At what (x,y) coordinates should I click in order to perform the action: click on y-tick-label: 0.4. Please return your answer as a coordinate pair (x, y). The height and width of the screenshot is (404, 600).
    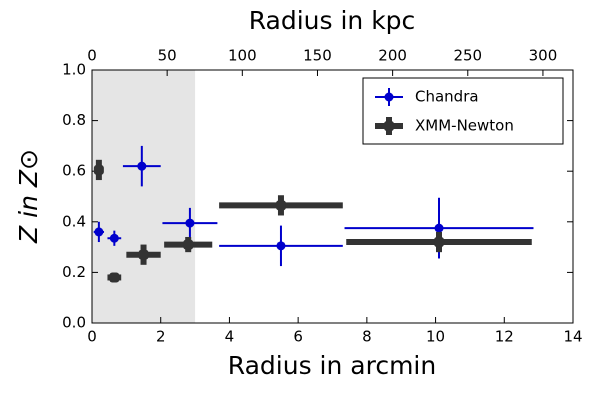
    Looking at the image, I should click on (74, 221).